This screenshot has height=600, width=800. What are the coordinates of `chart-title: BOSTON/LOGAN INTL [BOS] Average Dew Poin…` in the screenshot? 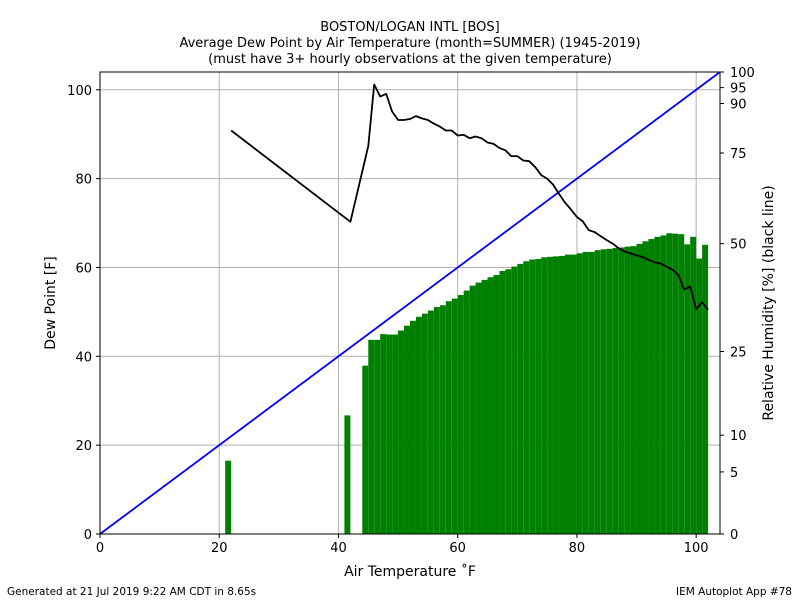 It's located at (409, 43).